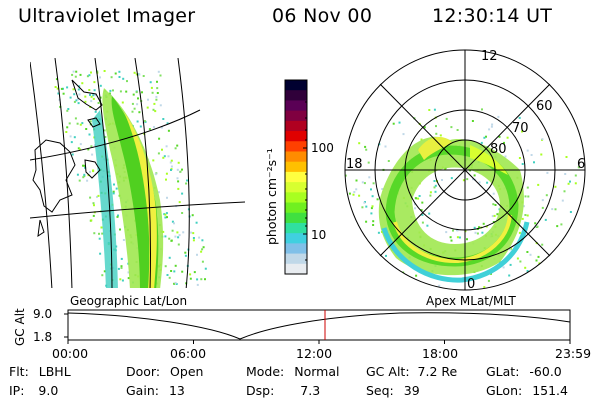 The image size is (600, 400). I want to click on geo-aurora-mid, so click(135, 192).